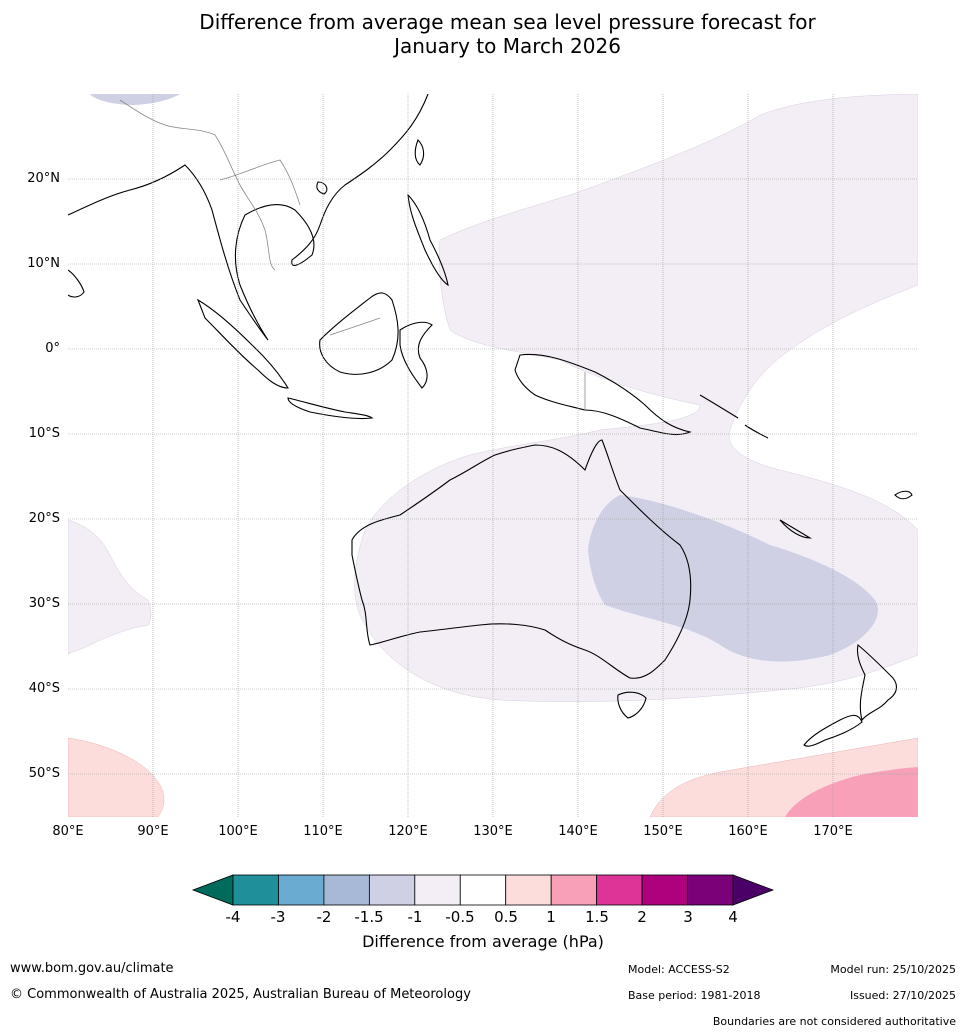  Describe the element at coordinates (428, 240) in the screenshot. I see `coastline-philippines` at that location.